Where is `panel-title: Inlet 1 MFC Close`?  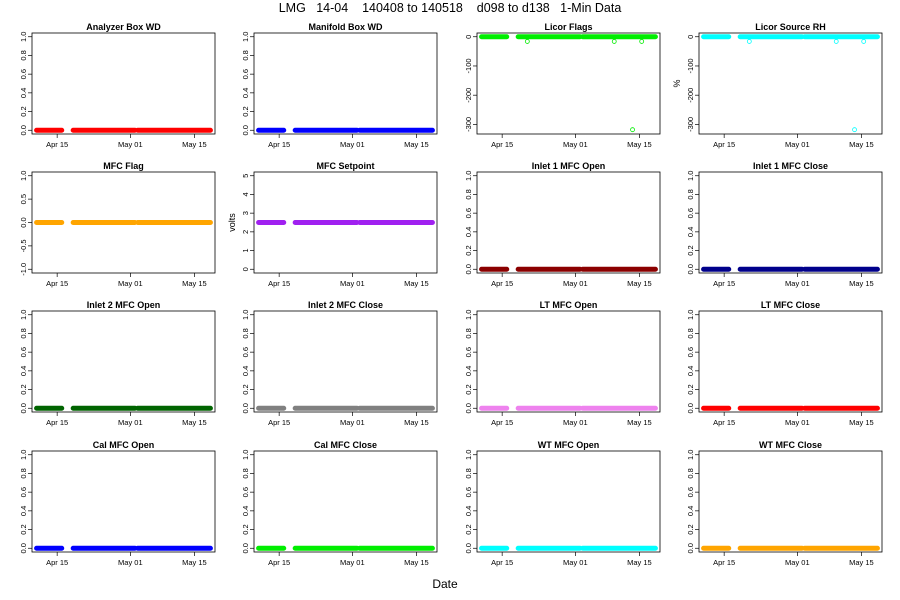
panel-title: Inlet 1 MFC Close is located at coordinates (790, 166).